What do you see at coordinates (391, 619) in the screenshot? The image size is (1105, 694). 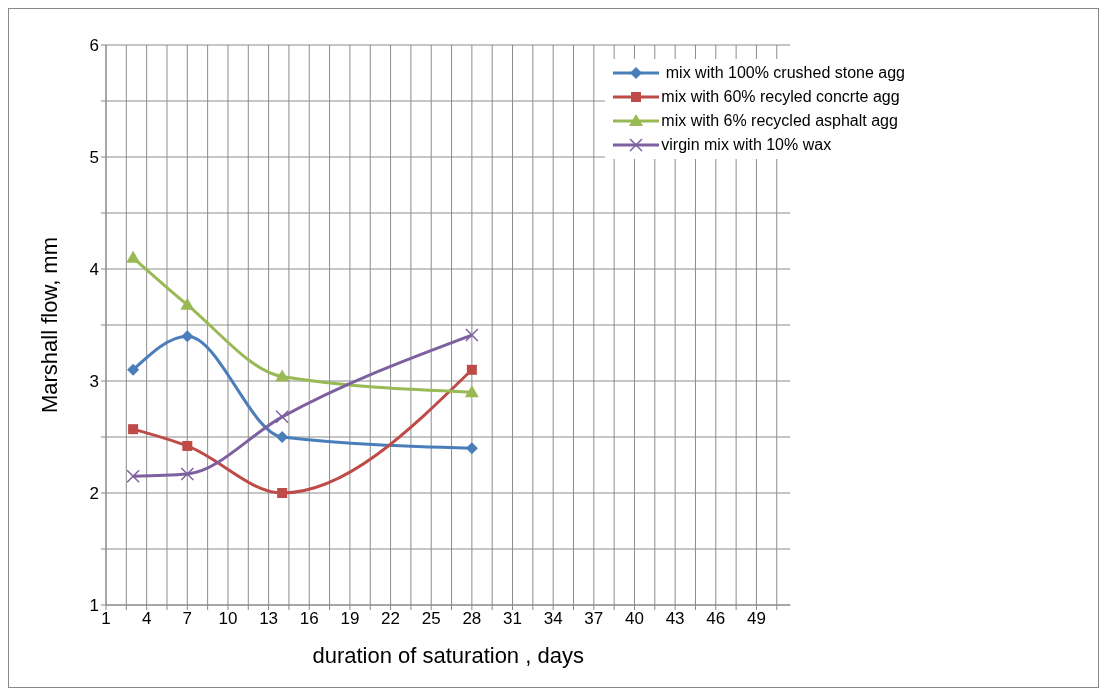 I see `x-tick-label: 22` at bounding box center [391, 619].